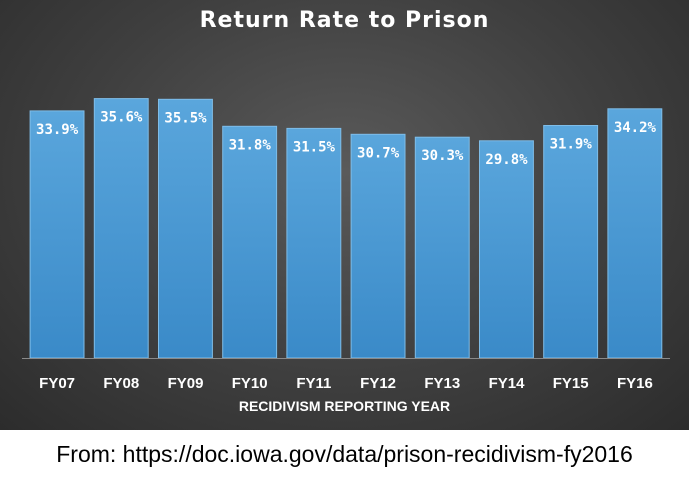 The image size is (689, 485). Describe the element at coordinates (121, 228) in the screenshot. I see `bar-fy08` at that location.